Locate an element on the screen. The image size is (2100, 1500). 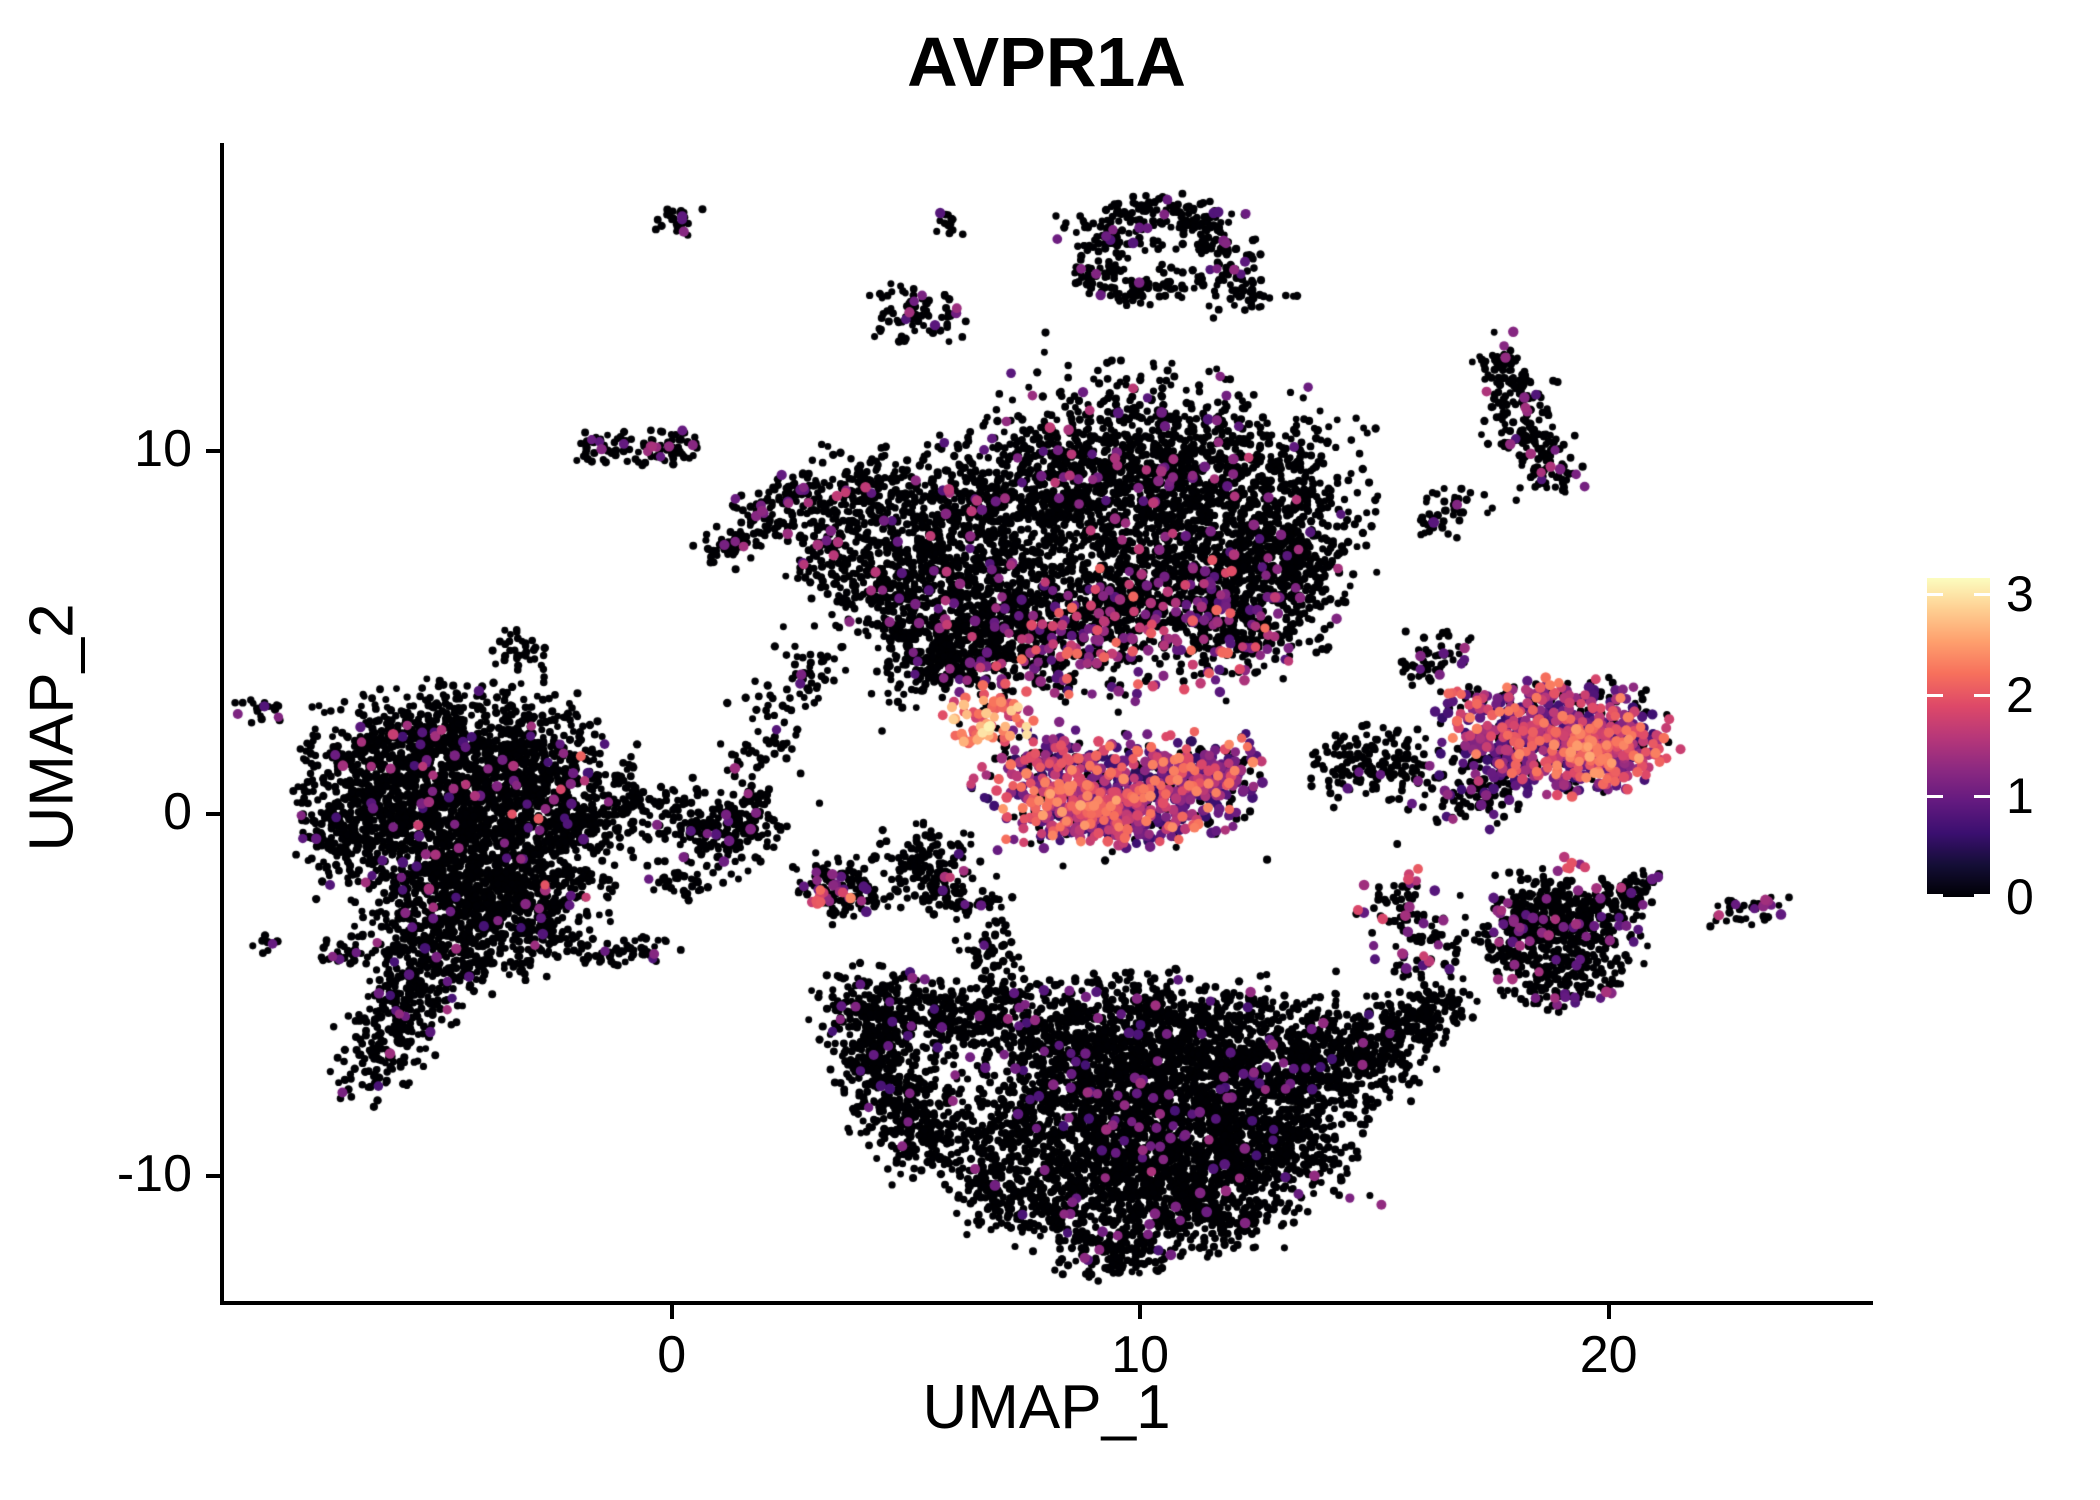
x-axis-title: UMAP_1 is located at coordinates (1046, 1407).